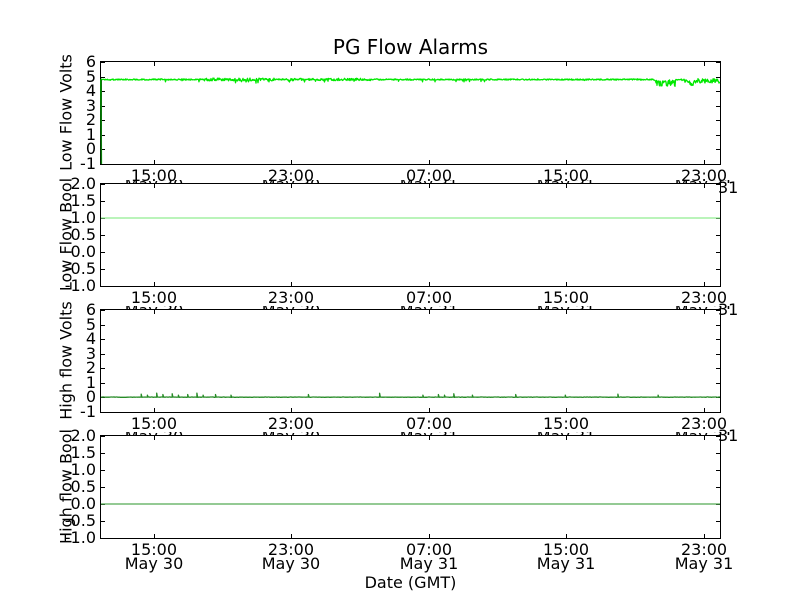 The image size is (800, 600). Describe the element at coordinates (410, 47) in the screenshot. I see `chart-title: PG Flow Alarms` at that location.